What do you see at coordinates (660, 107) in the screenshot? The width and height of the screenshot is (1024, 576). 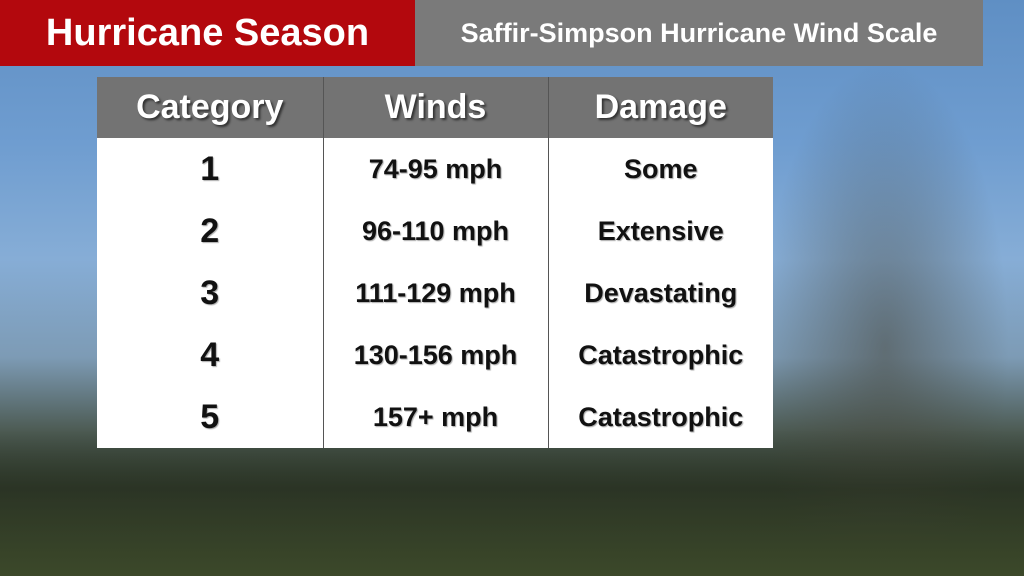 I see `column-header: Damage` at bounding box center [660, 107].